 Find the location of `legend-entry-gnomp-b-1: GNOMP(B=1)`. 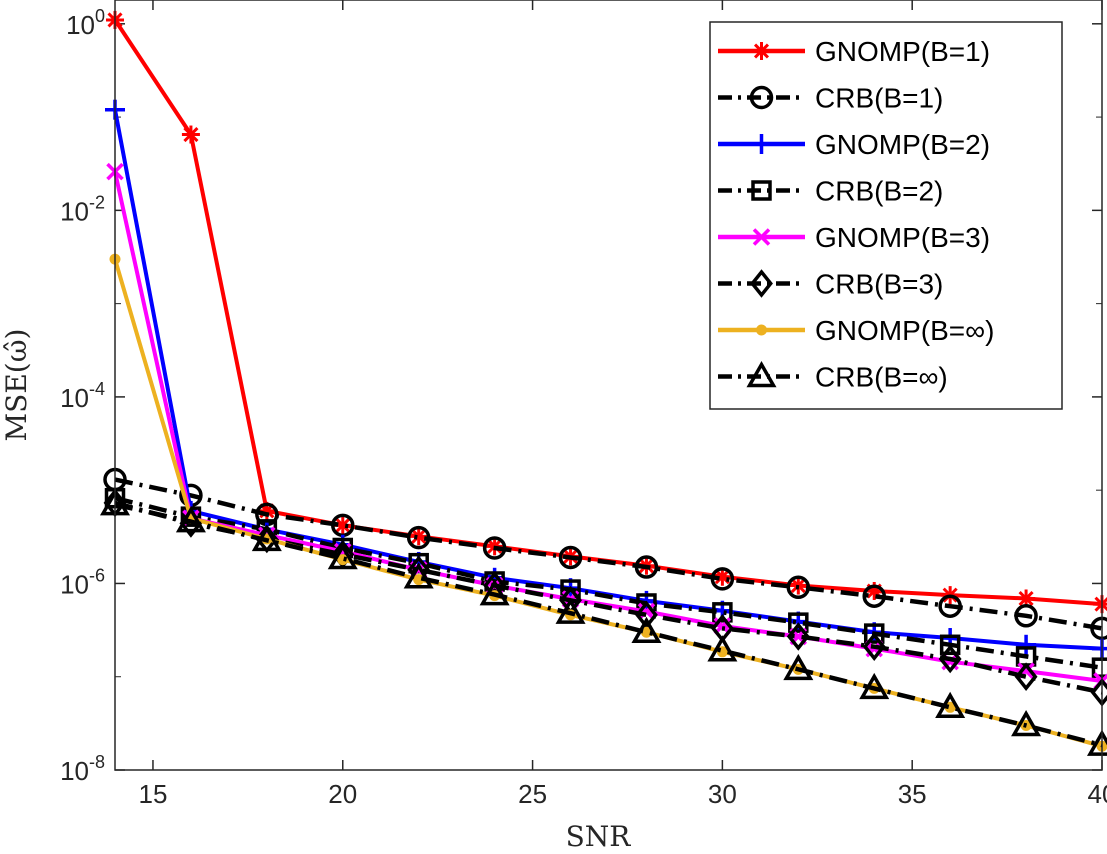

legend-entry-gnomp-b-1: GNOMP(B=1) is located at coordinates (854, 51).